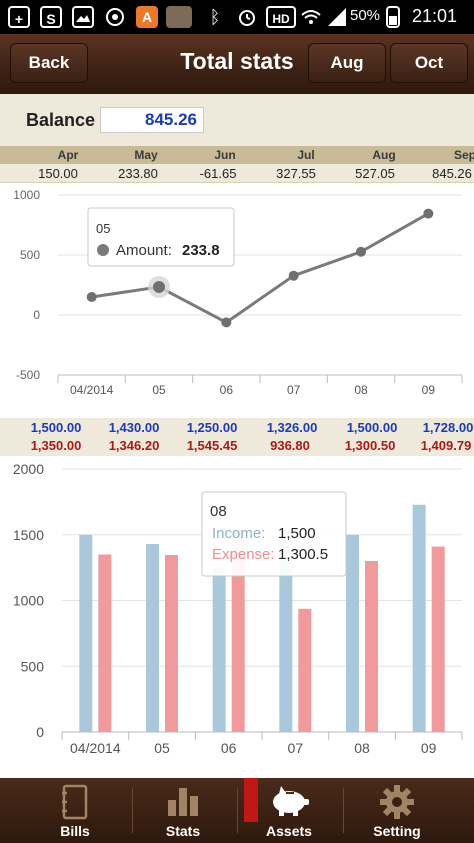 The width and height of the screenshot is (474, 843). Describe the element at coordinates (218, 173) in the screenshot. I see `month-balance: -61.65` at that location.